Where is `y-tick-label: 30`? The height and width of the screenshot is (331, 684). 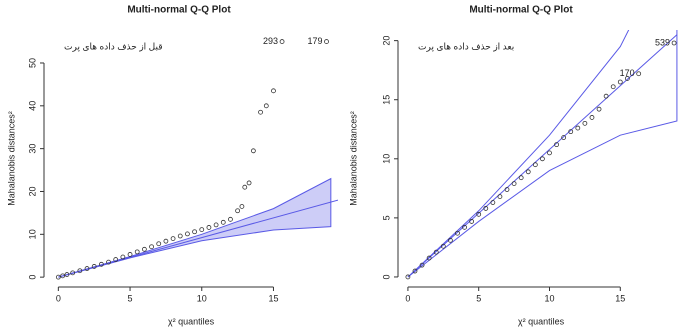 y-tick-label: 30 is located at coordinates (32, 149).